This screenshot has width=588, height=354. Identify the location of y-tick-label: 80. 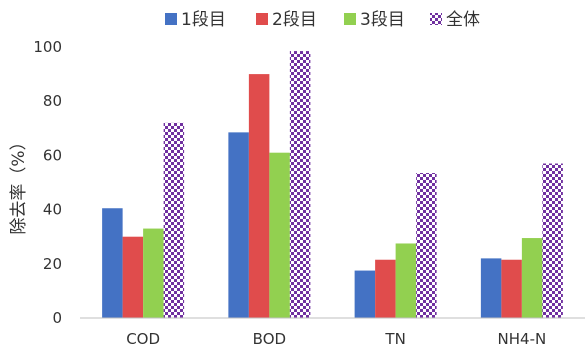
(52, 101).